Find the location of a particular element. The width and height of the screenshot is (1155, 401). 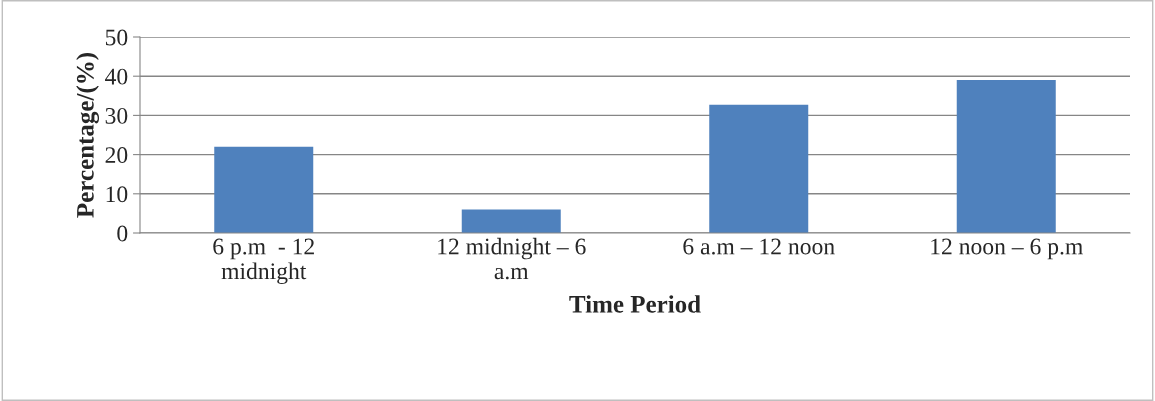

y-tick-label: 10 is located at coordinates (117, 194).